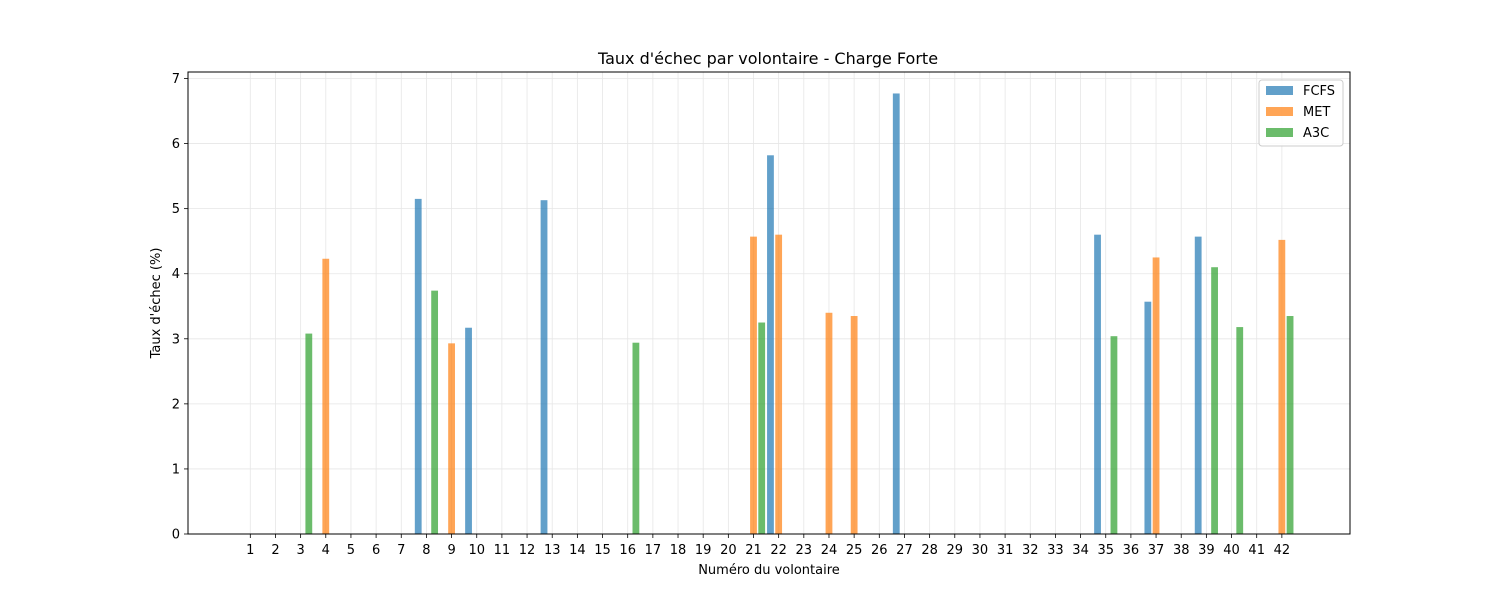 This screenshot has height=600, width=1500. Describe the element at coordinates (955, 550) in the screenshot. I see `x-tick-label: 29` at that location.